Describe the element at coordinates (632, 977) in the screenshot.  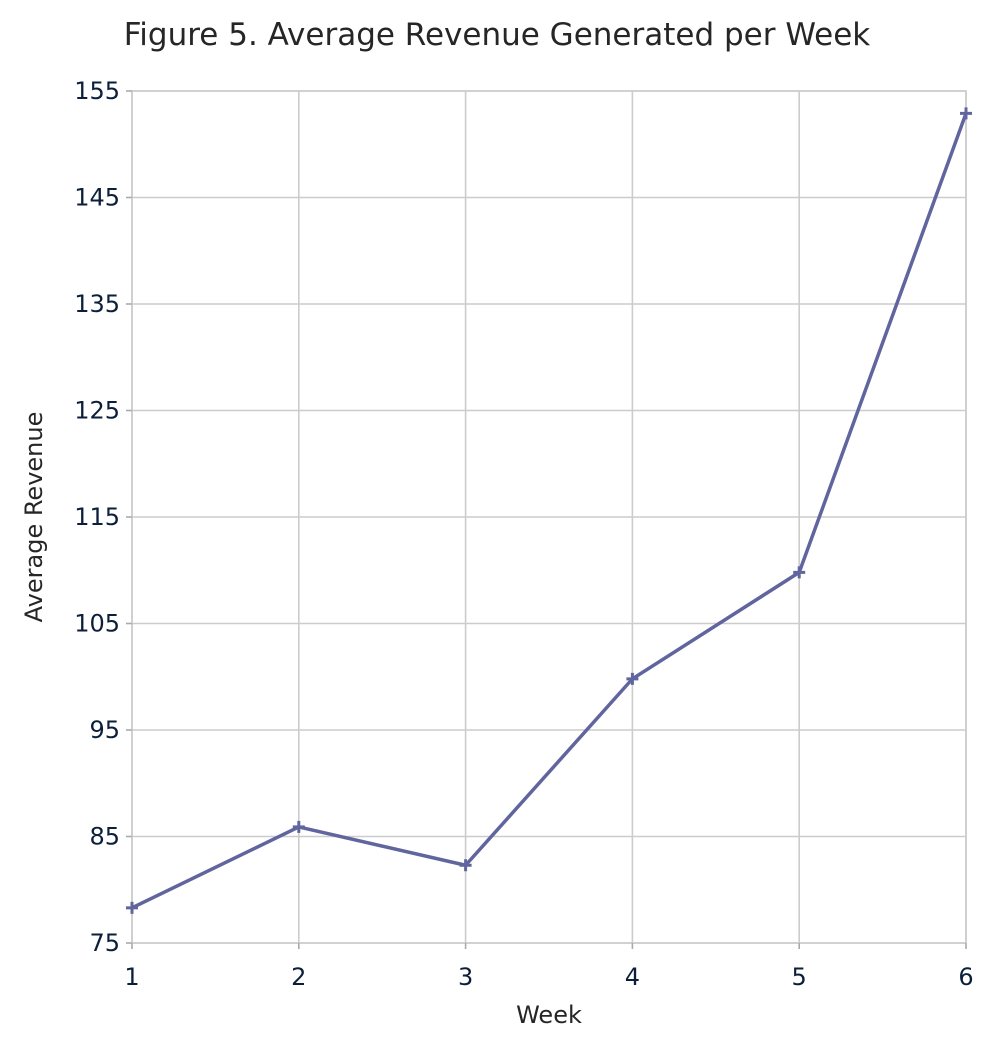
I see `x-tick-label: 4` at that location.